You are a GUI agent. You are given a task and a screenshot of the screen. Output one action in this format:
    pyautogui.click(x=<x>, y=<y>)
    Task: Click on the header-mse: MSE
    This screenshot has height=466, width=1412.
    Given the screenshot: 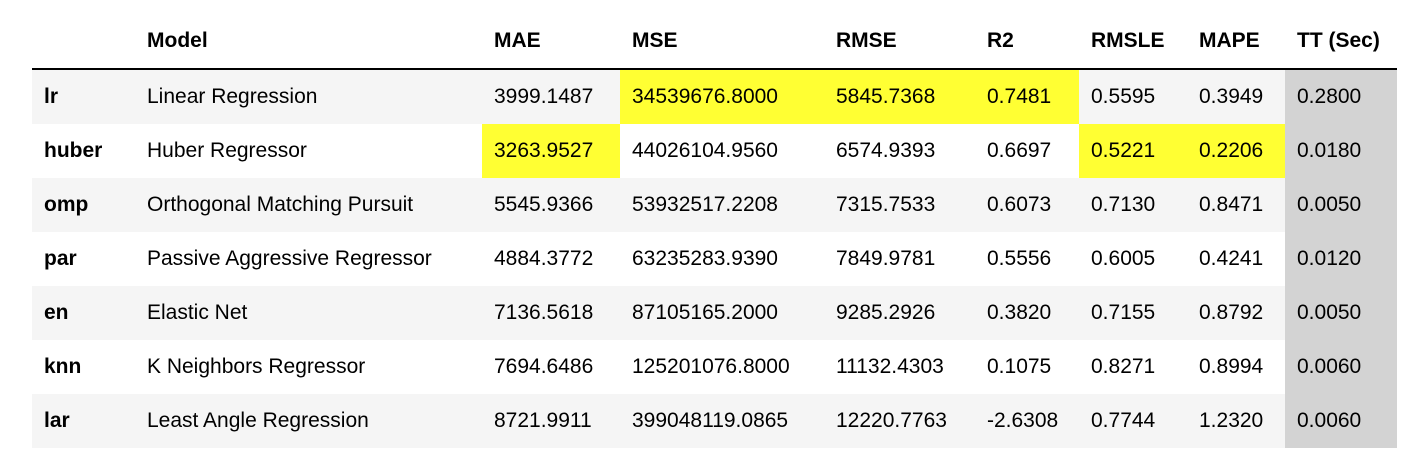 What is the action you would take?
    pyautogui.click(x=722, y=42)
    